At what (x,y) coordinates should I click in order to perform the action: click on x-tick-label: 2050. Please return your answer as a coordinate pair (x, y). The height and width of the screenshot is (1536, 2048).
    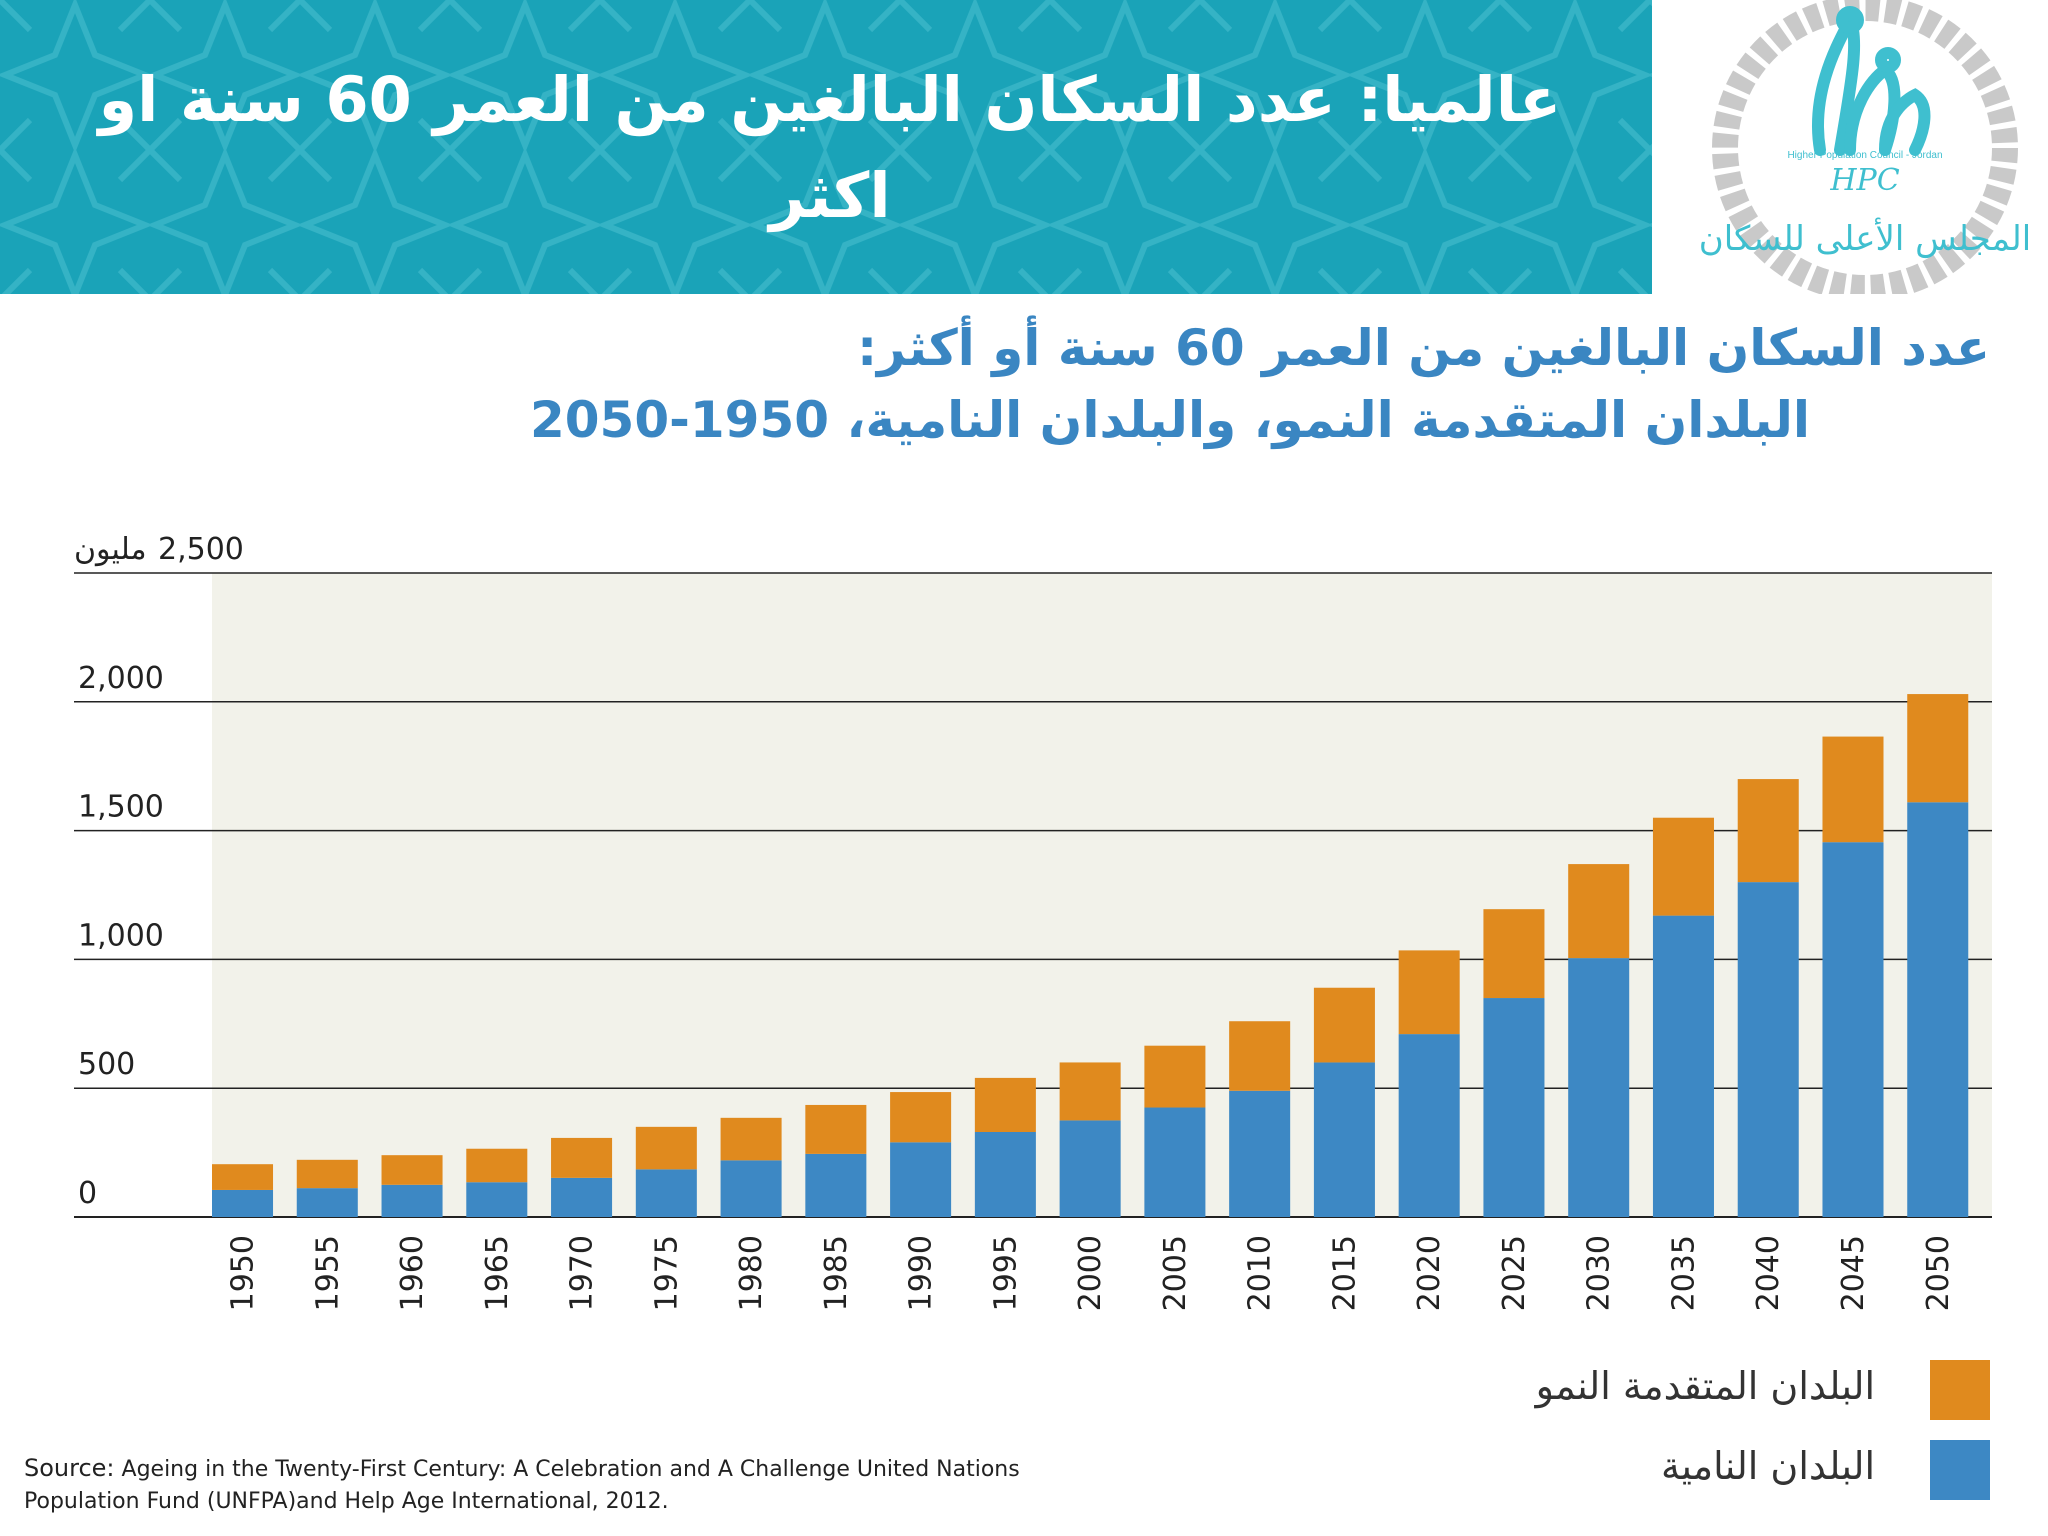
    Looking at the image, I should click on (1938, 1273).